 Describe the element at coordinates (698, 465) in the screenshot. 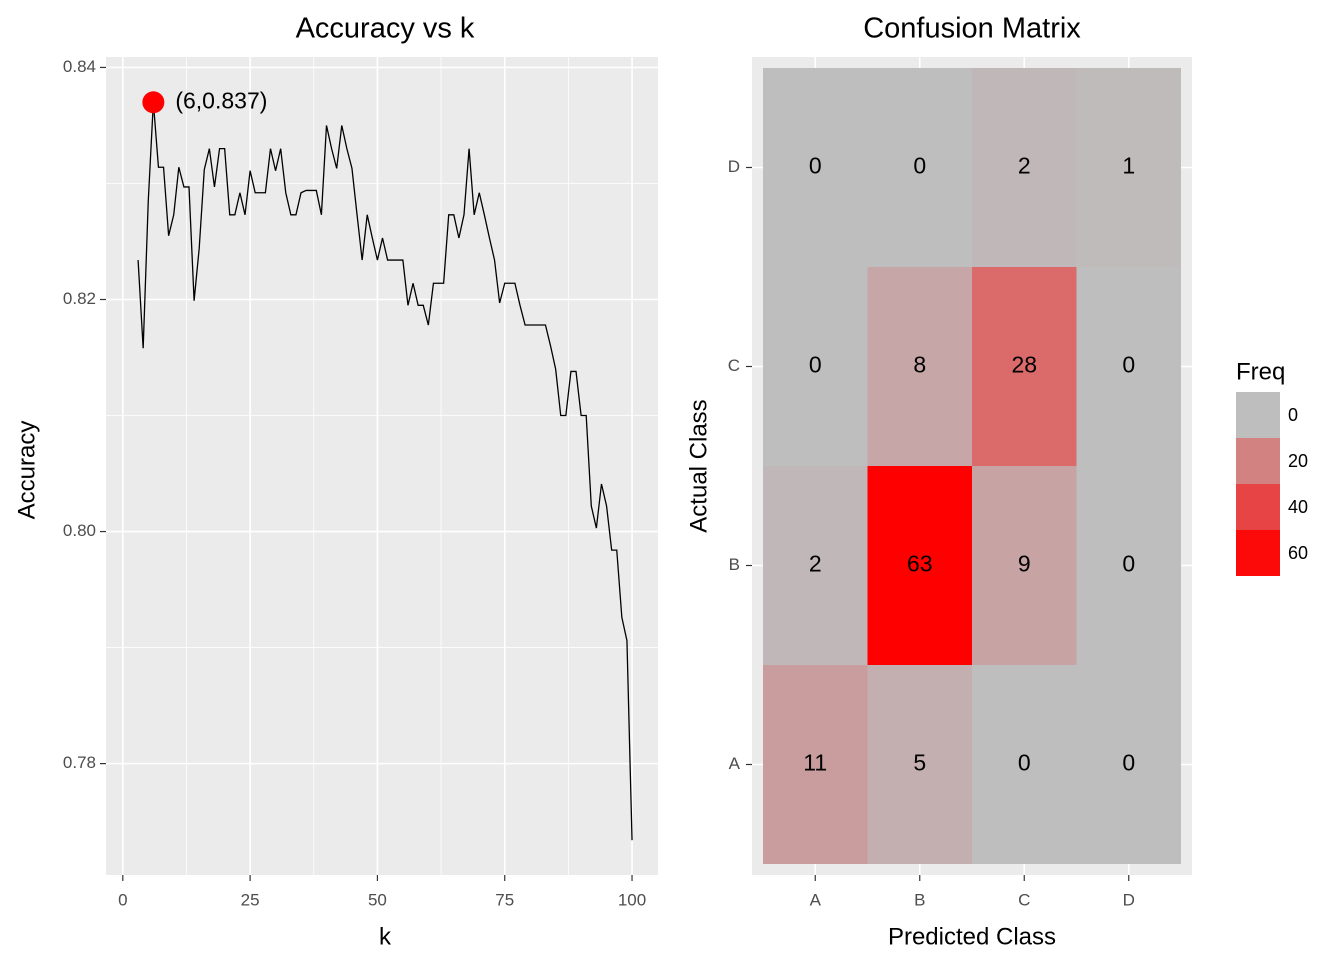

I see `y-axis-title: Actual Class` at that location.